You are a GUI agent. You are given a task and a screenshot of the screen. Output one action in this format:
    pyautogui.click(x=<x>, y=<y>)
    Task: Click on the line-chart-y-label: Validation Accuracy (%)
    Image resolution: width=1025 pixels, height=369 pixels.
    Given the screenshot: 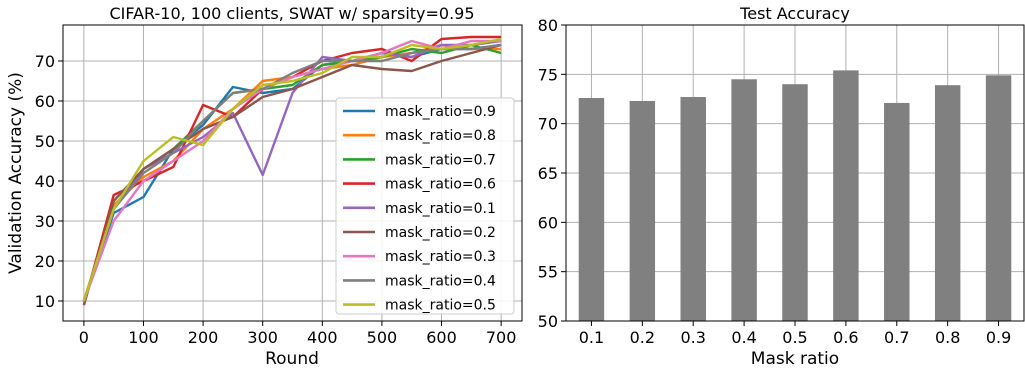 What is the action you would take?
    pyautogui.click(x=16, y=173)
    